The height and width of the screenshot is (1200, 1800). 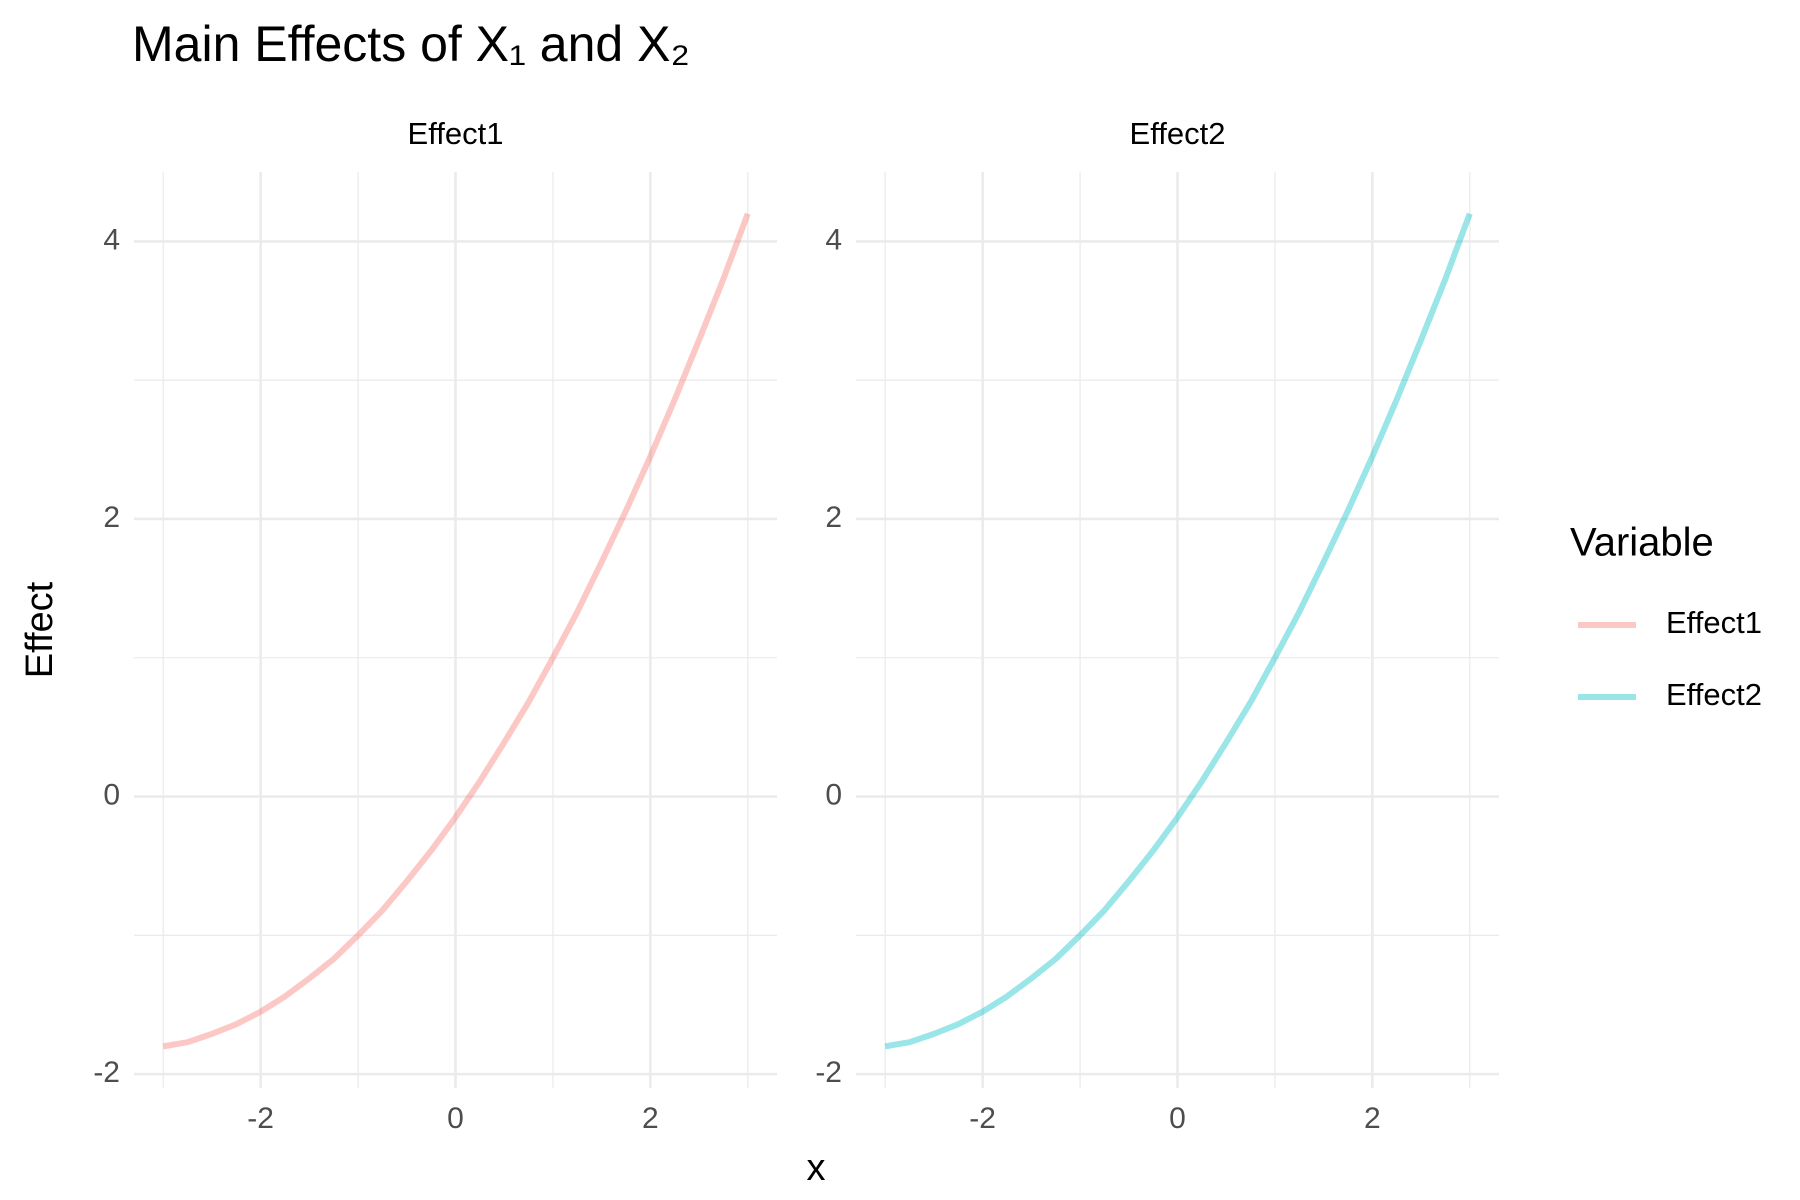 What do you see at coordinates (1178, 133) in the screenshot?
I see `facet-title: Effect2` at bounding box center [1178, 133].